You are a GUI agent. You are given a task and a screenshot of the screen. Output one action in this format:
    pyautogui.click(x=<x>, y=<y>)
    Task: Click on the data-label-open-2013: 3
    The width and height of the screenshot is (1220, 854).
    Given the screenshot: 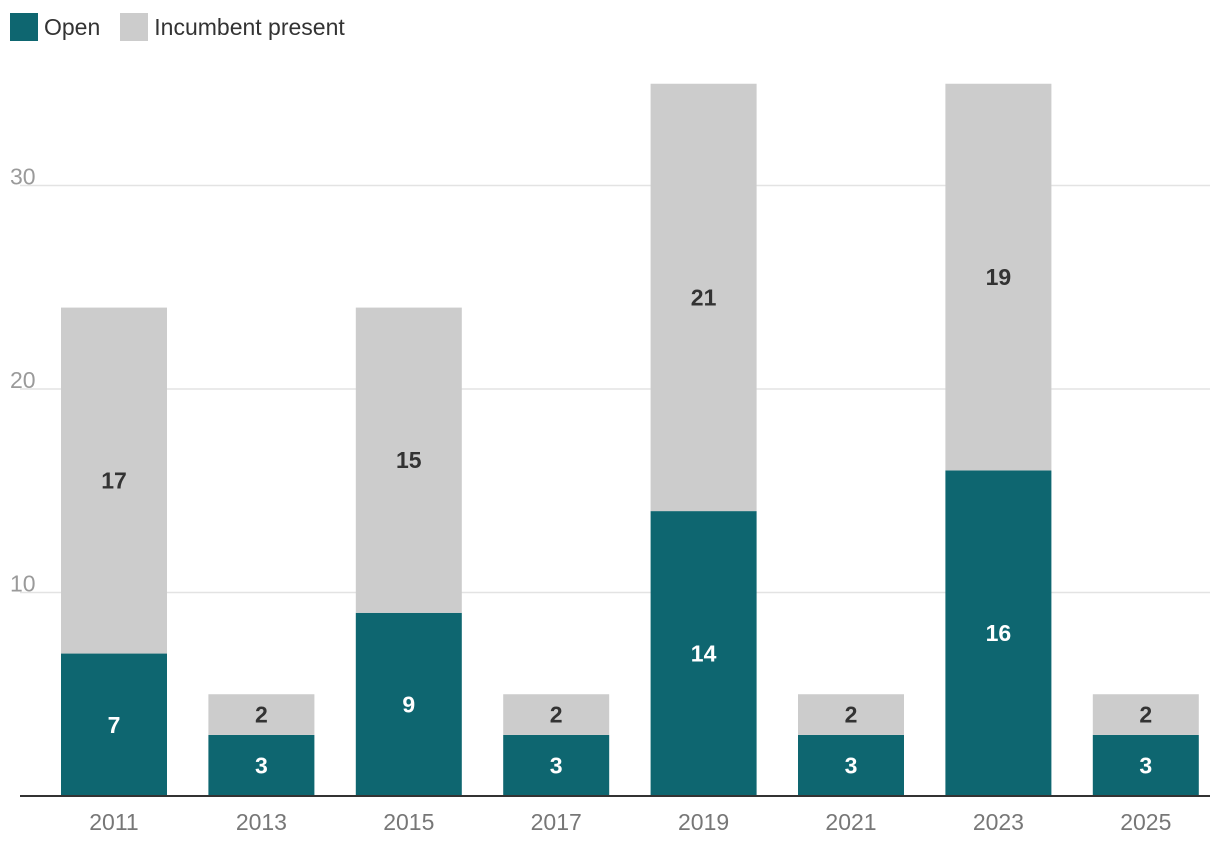 What is the action you would take?
    pyautogui.click(x=261, y=765)
    